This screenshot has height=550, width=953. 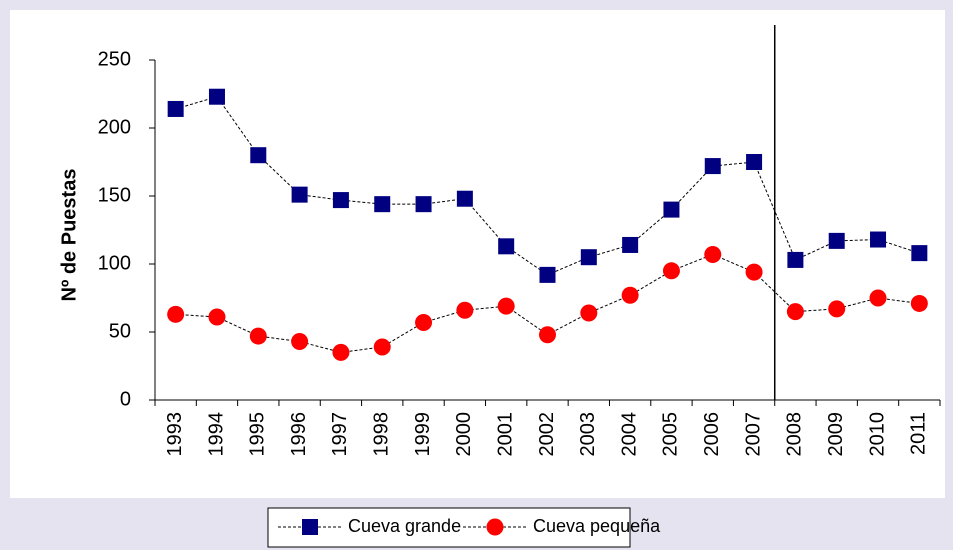 What do you see at coordinates (340, 434) in the screenshot?
I see `x-tick-label: 1997` at bounding box center [340, 434].